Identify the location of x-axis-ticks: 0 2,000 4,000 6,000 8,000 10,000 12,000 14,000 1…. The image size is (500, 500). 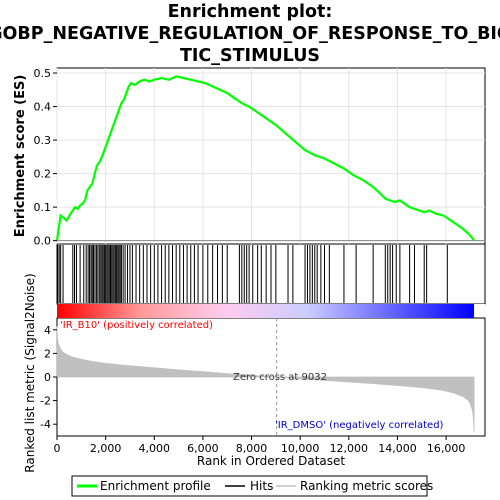
(260, 445).